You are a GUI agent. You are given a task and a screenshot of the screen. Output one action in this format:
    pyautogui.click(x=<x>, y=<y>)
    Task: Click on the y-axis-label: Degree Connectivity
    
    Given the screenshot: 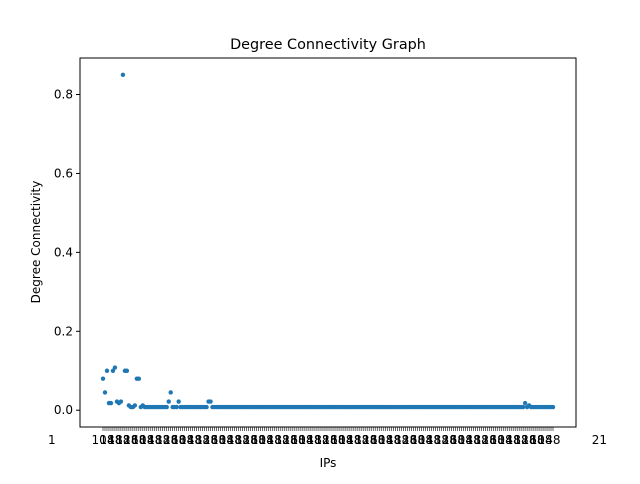 What is the action you would take?
    pyautogui.click(x=36, y=242)
    